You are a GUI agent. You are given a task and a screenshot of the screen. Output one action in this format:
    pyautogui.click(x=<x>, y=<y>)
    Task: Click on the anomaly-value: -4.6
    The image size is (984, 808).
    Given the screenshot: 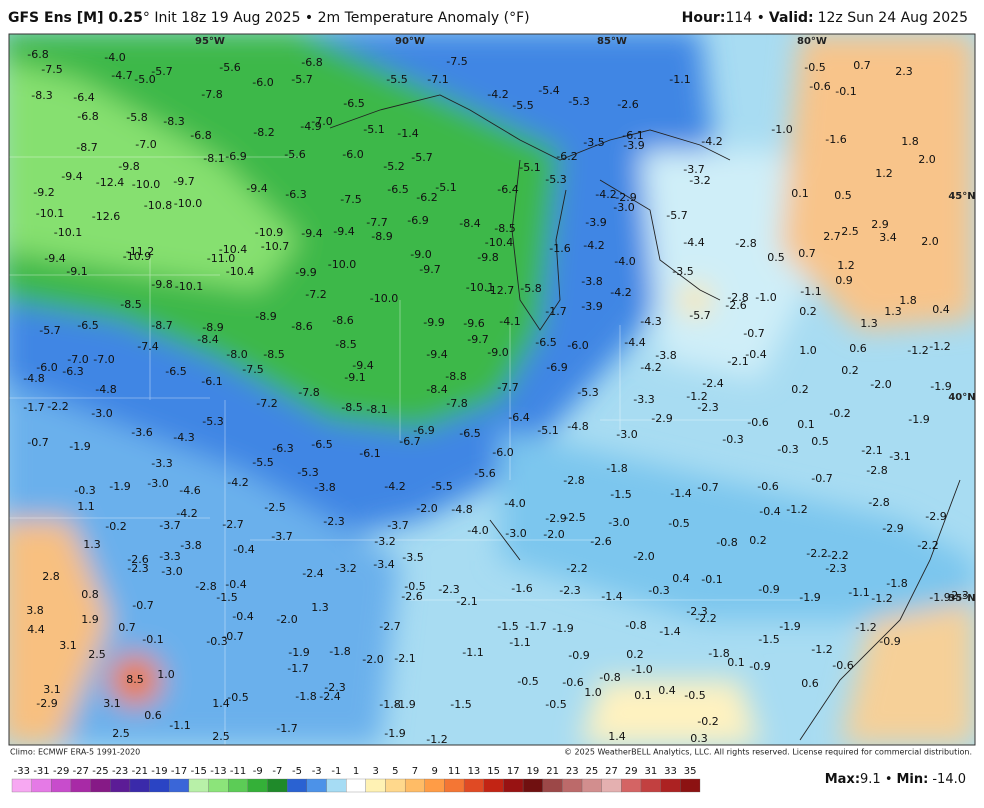 What is the action you would take?
    pyautogui.click(x=189, y=490)
    